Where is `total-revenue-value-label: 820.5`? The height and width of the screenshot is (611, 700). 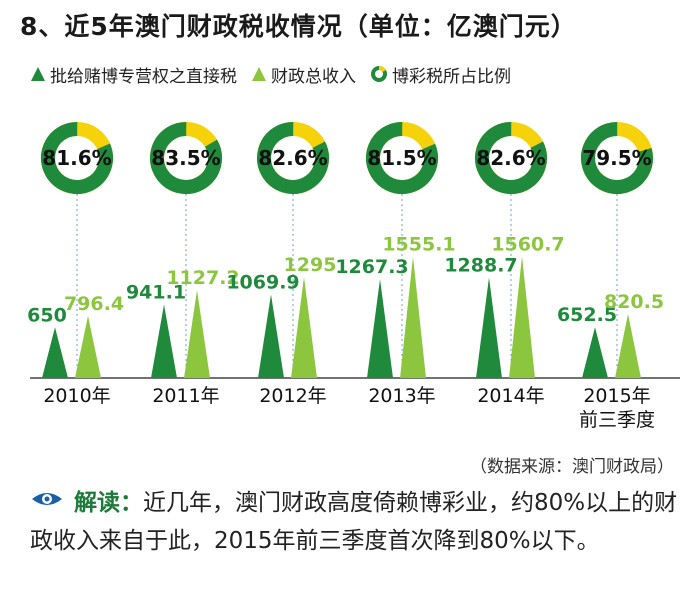
total-revenue-value-label: 820.5 is located at coordinates (634, 302).